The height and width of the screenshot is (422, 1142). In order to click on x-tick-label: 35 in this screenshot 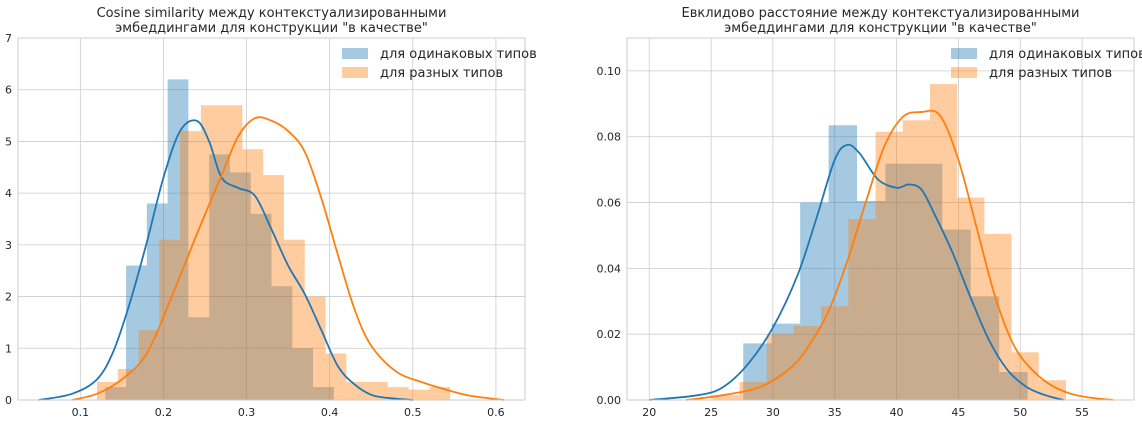, I will do `click(835, 412)`.